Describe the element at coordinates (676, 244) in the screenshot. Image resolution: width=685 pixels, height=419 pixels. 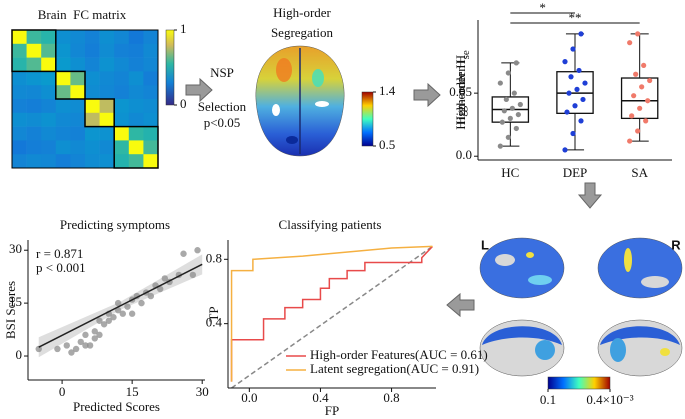
I see `hemisphere-label: R` at that location.